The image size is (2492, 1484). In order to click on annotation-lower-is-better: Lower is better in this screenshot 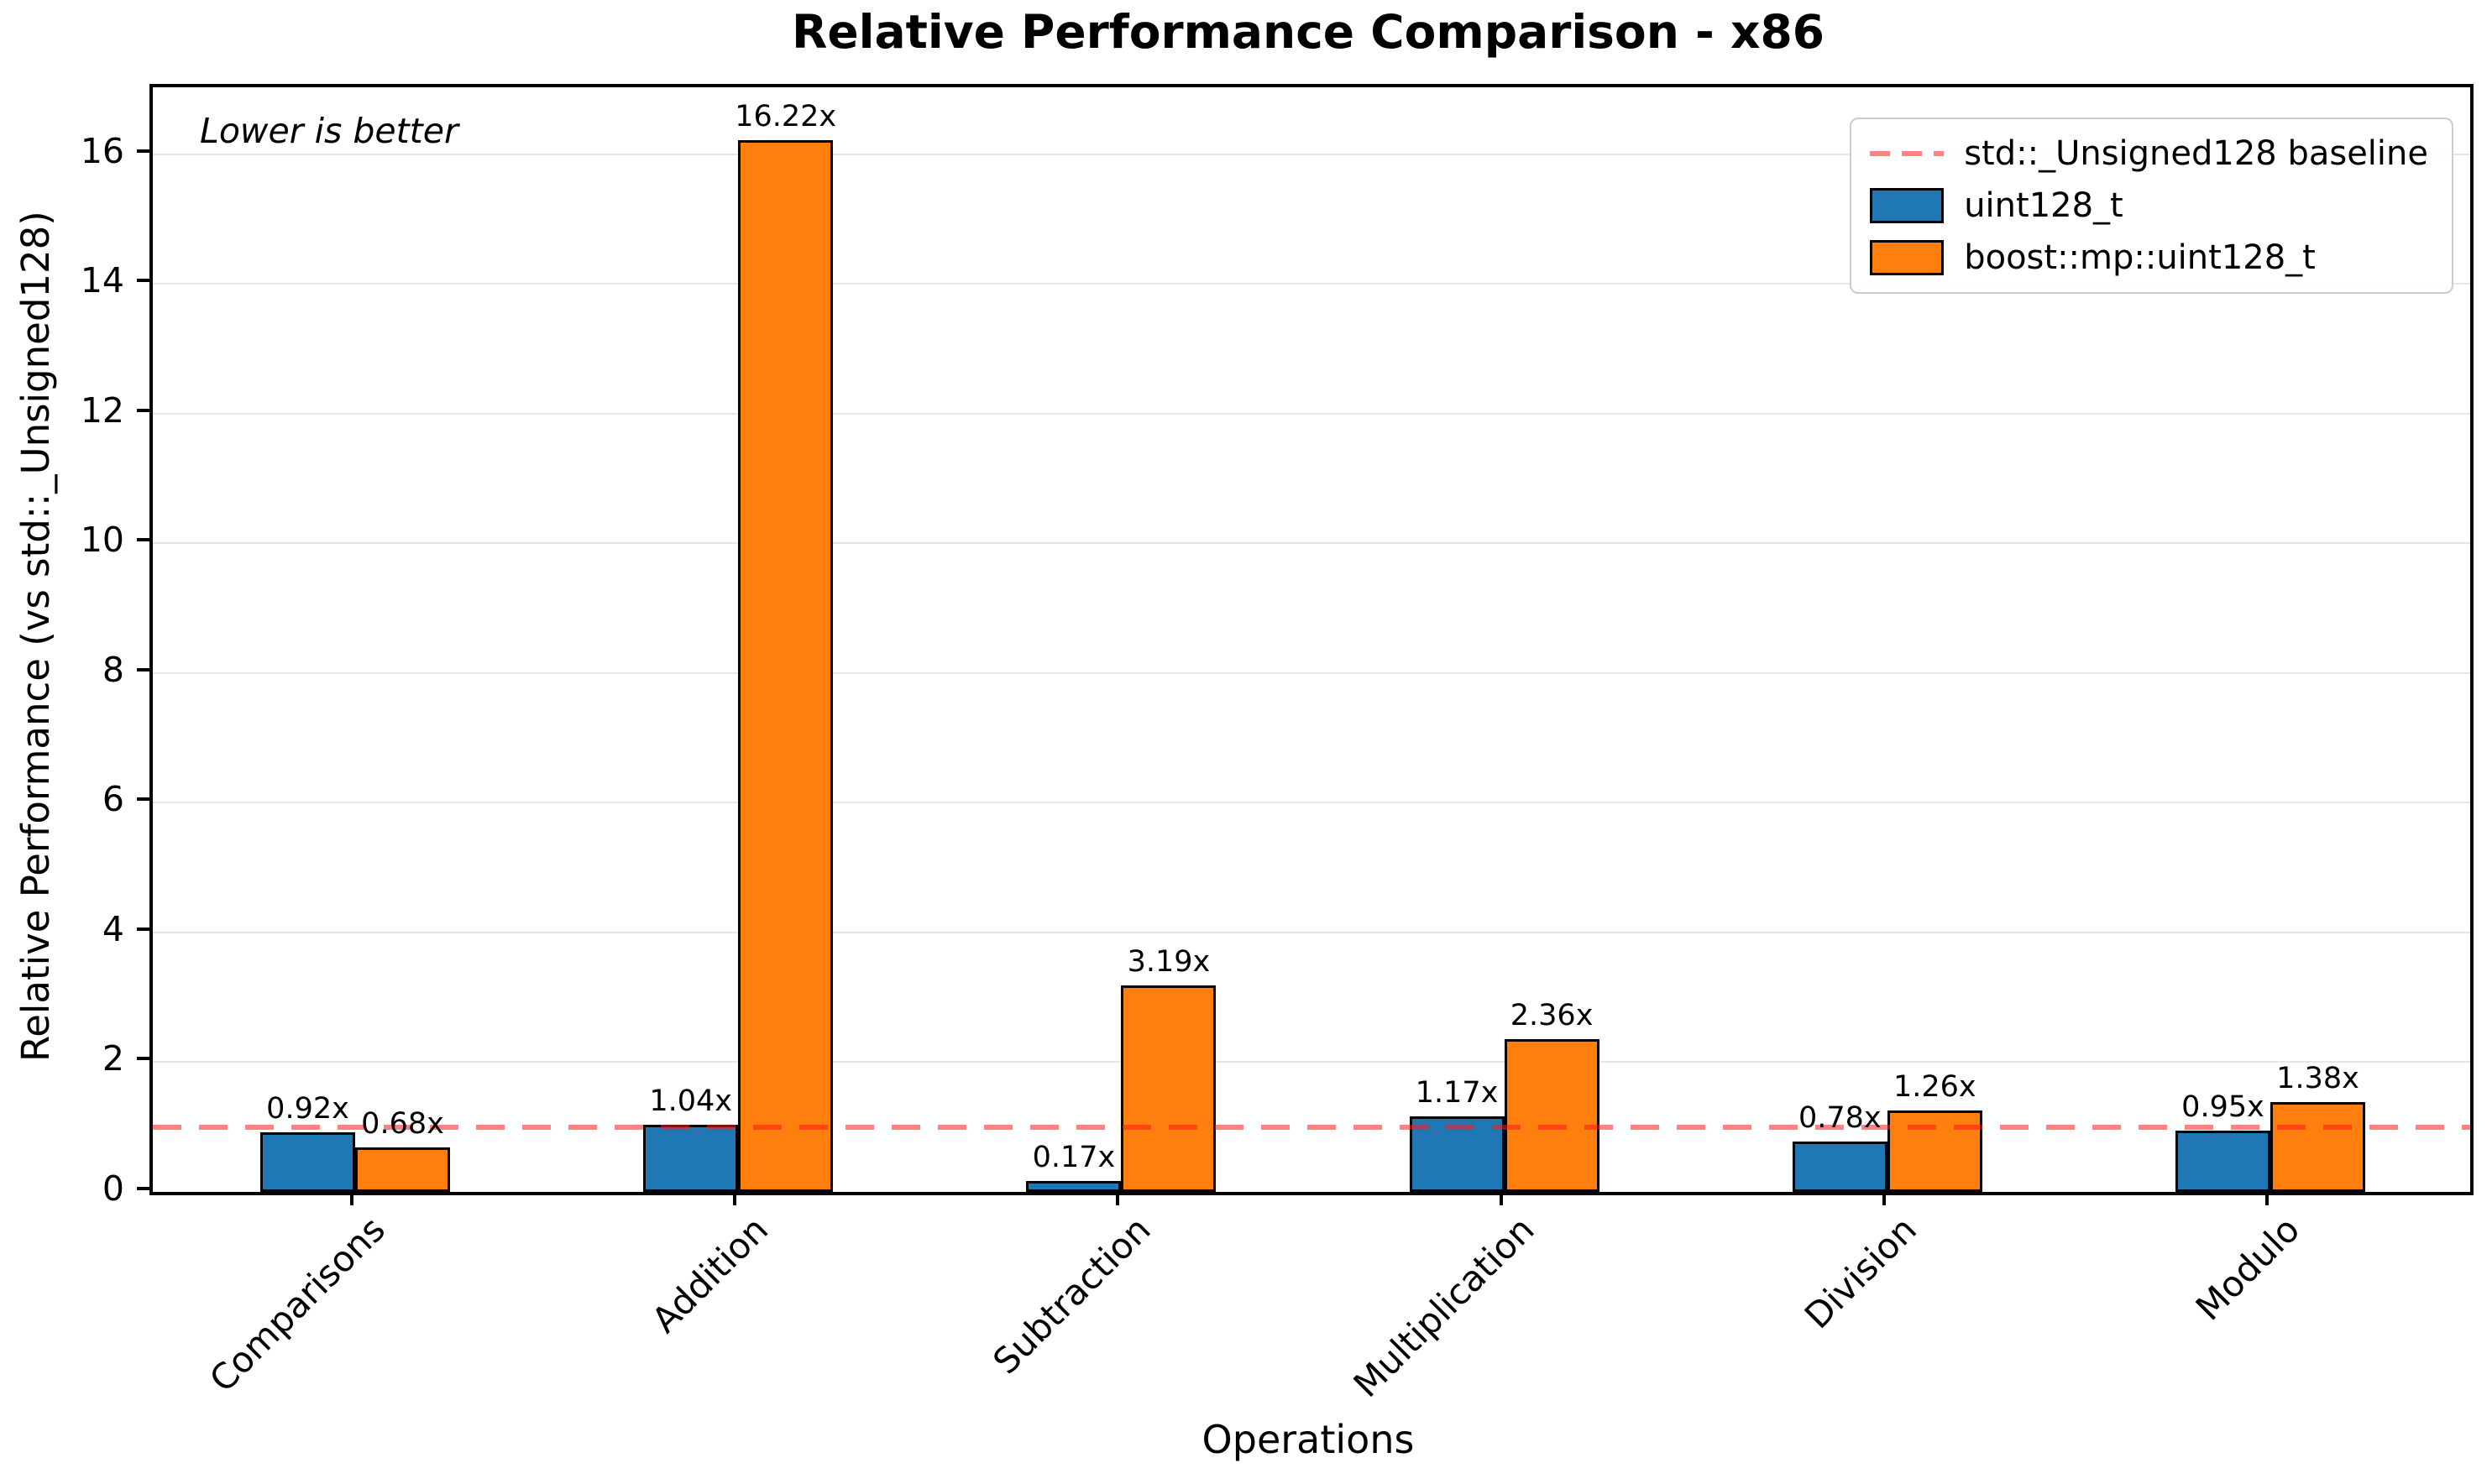, I will do `click(329, 131)`.